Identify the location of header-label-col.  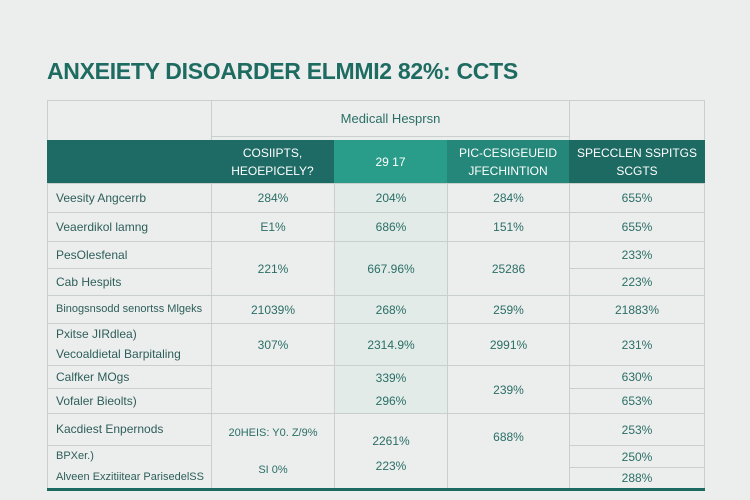
(129, 161).